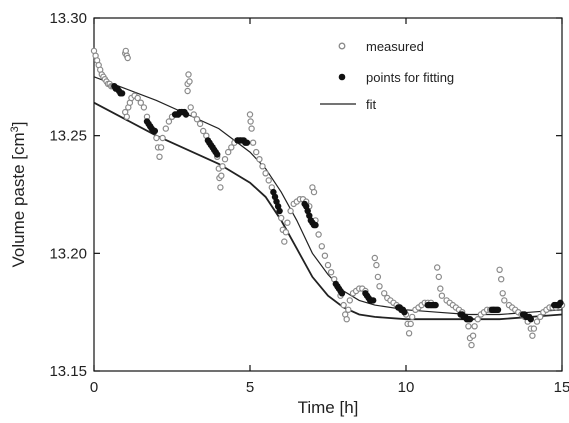 The height and width of the screenshot is (423, 569). I want to click on legend-fitting-label: points for fitting, so click(410, 77).